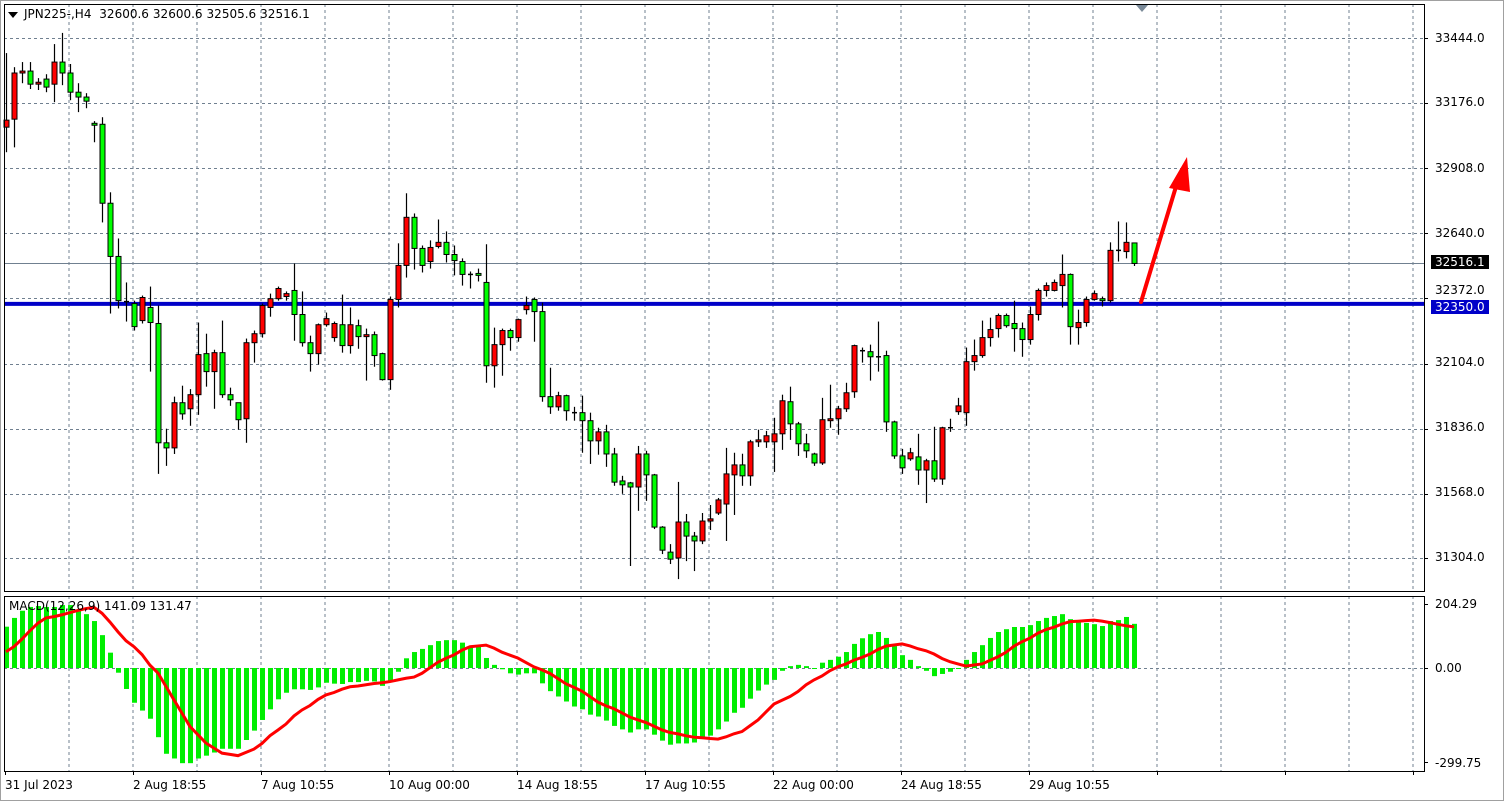  I want to click on annotations, so click(1163, 154).